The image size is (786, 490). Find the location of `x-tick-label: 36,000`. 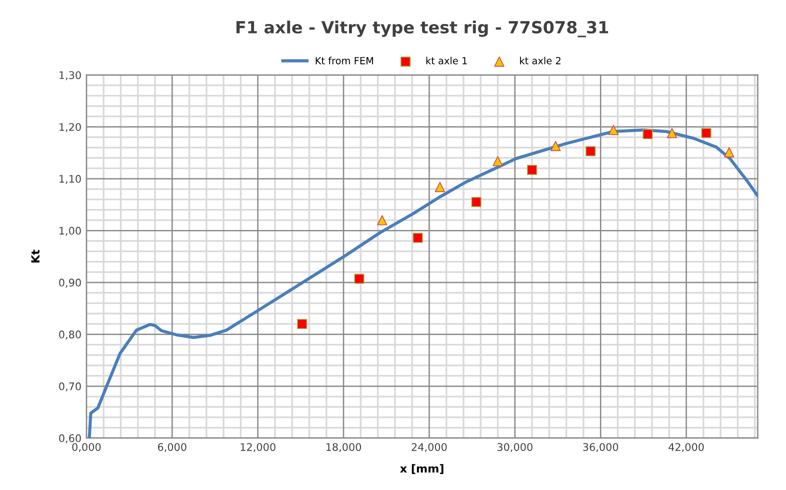

x-tick-label: 36,000 is located at coordinates (600, 447).